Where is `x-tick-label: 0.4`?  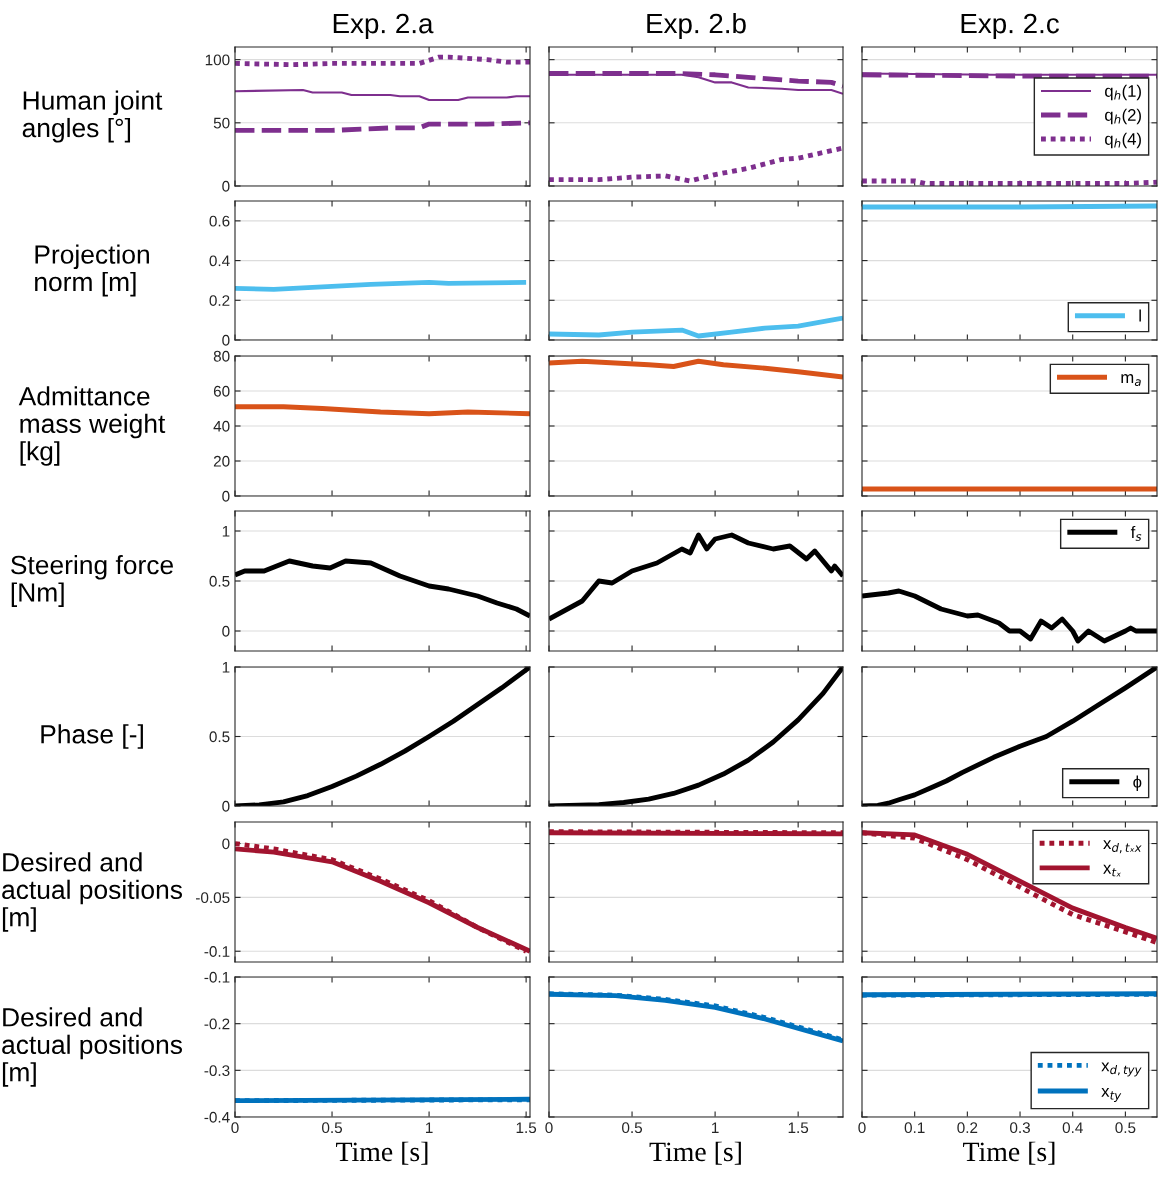 x-tick-label: 0.4 is located at coordinates (1072, 1128).